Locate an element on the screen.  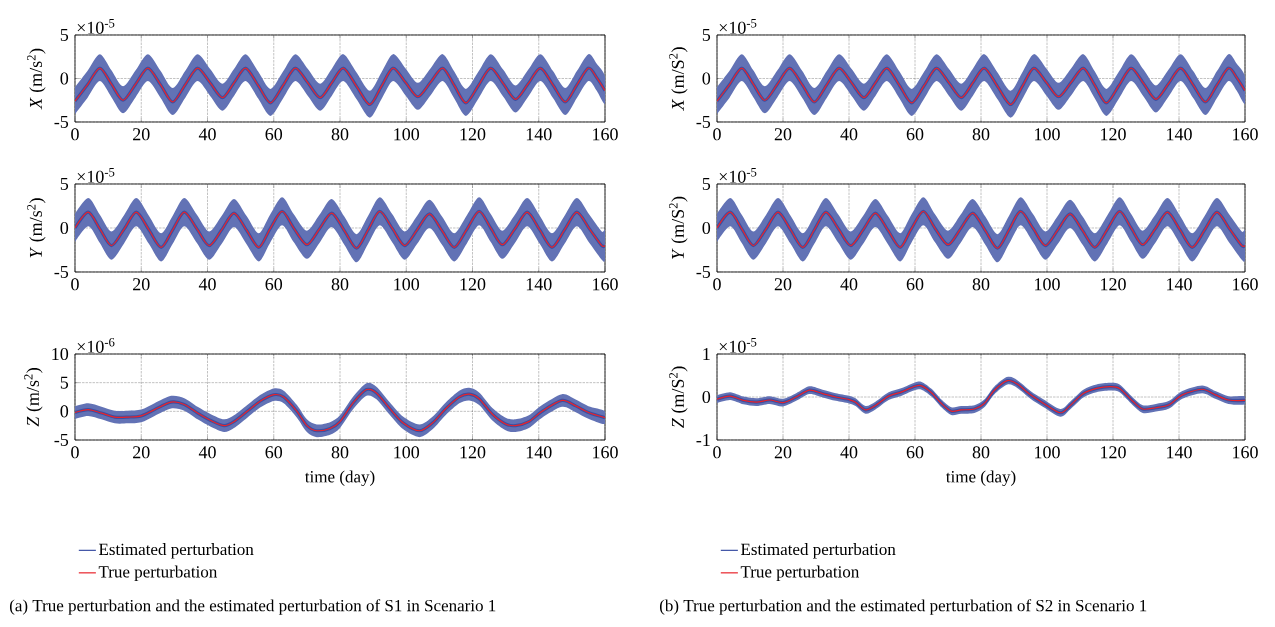
y-axis-title: Z (m/S$^{2}$) is located at coordinates (678, 397).